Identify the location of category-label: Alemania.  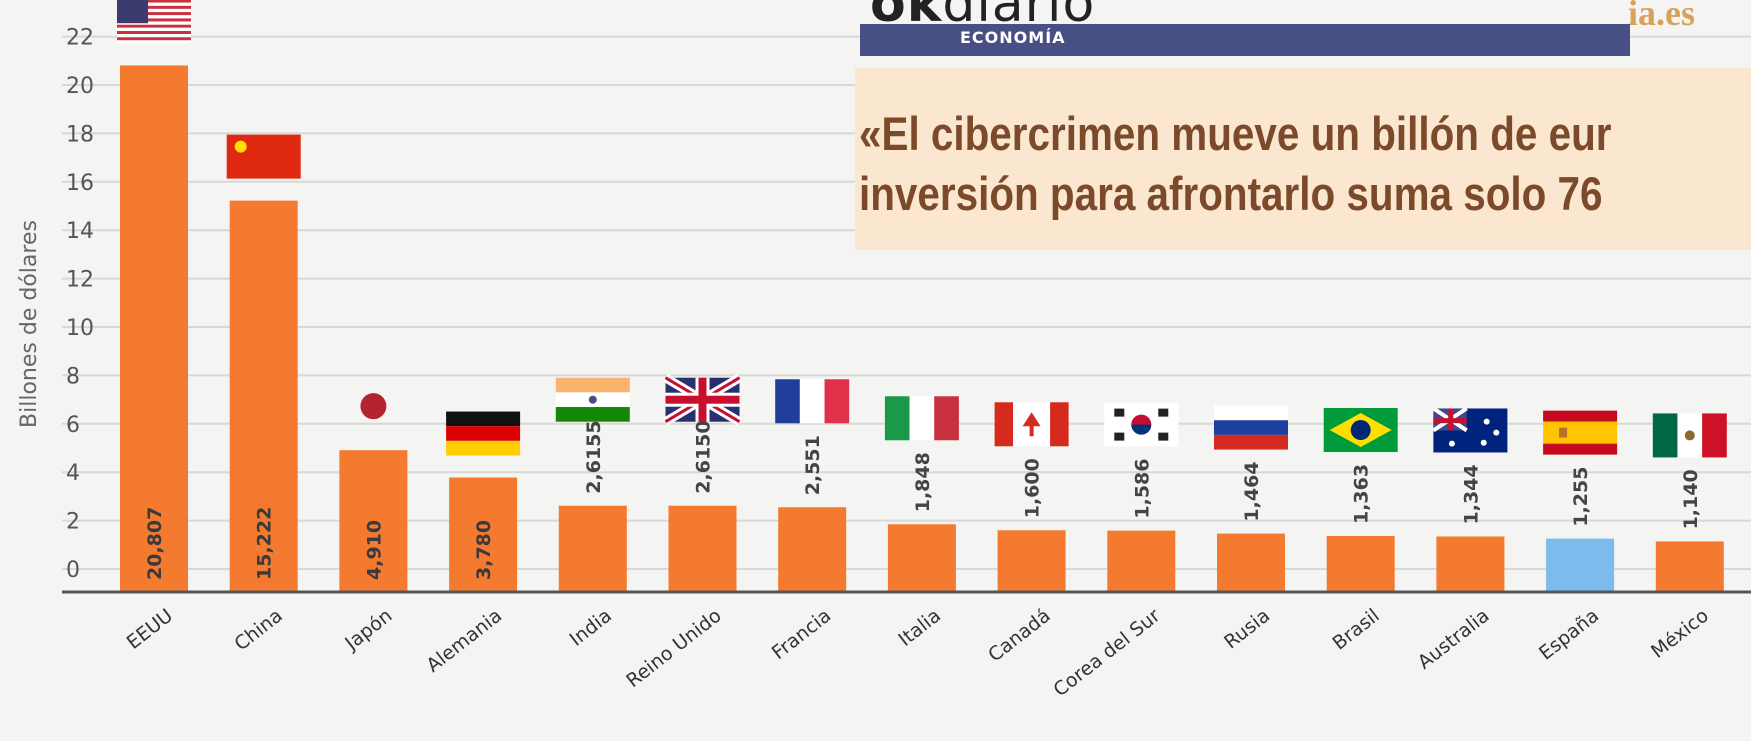
(464, 641).